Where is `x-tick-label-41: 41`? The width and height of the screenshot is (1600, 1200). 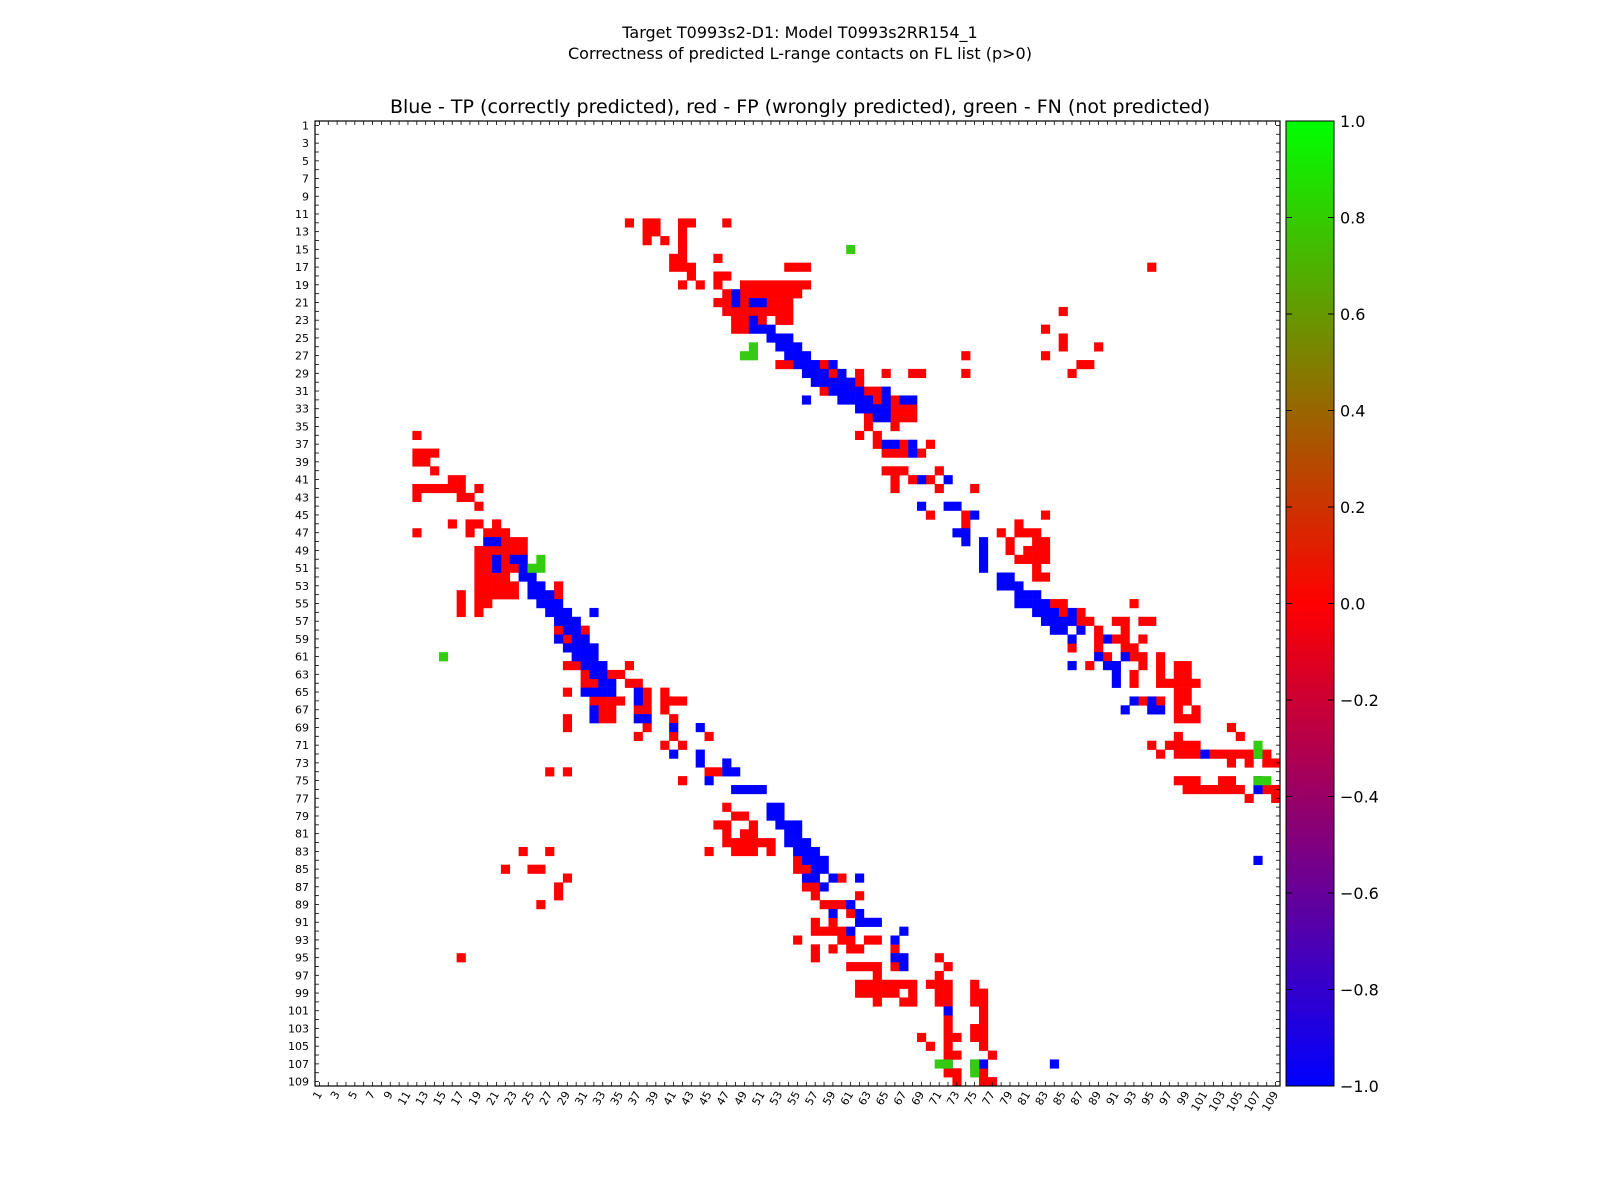 x-tick-label-41: 41 is located at coordinates (670, 1098).